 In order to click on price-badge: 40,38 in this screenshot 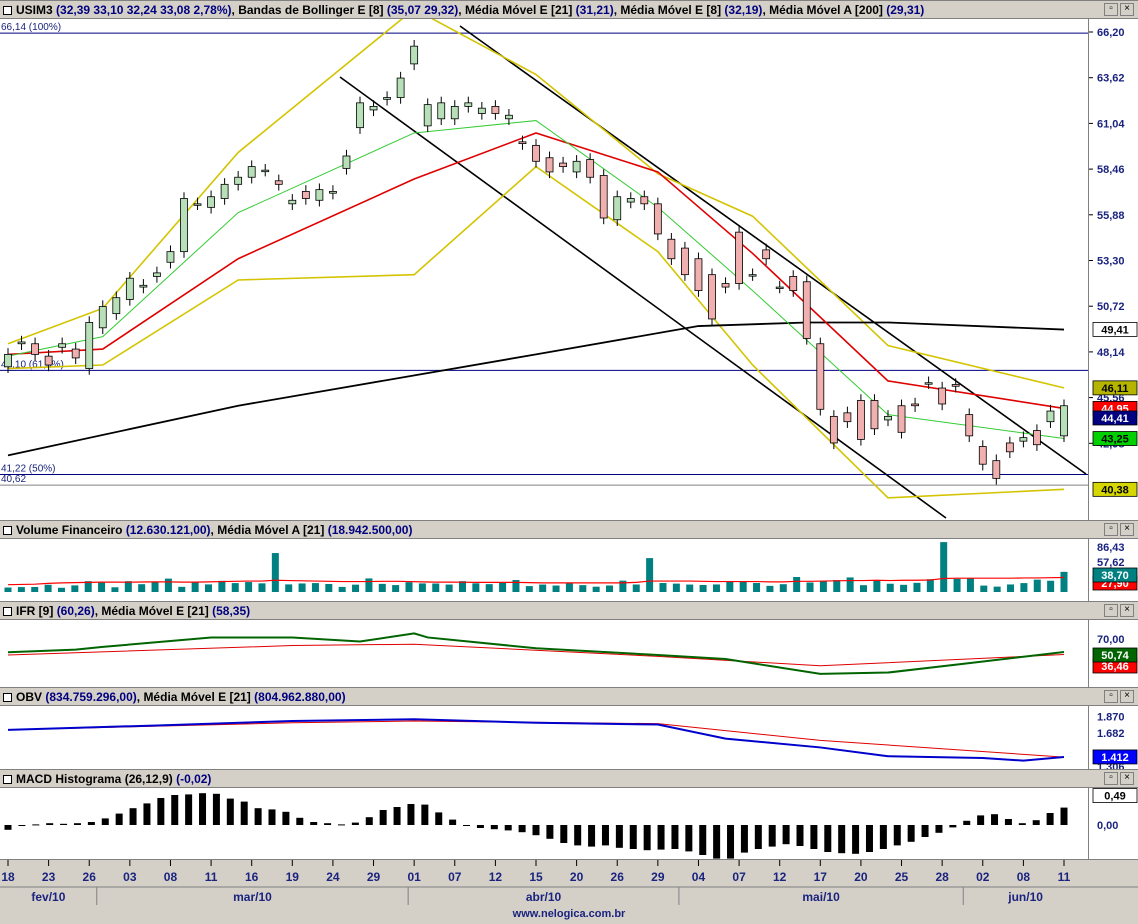, I will do `click(1115, 490)`.